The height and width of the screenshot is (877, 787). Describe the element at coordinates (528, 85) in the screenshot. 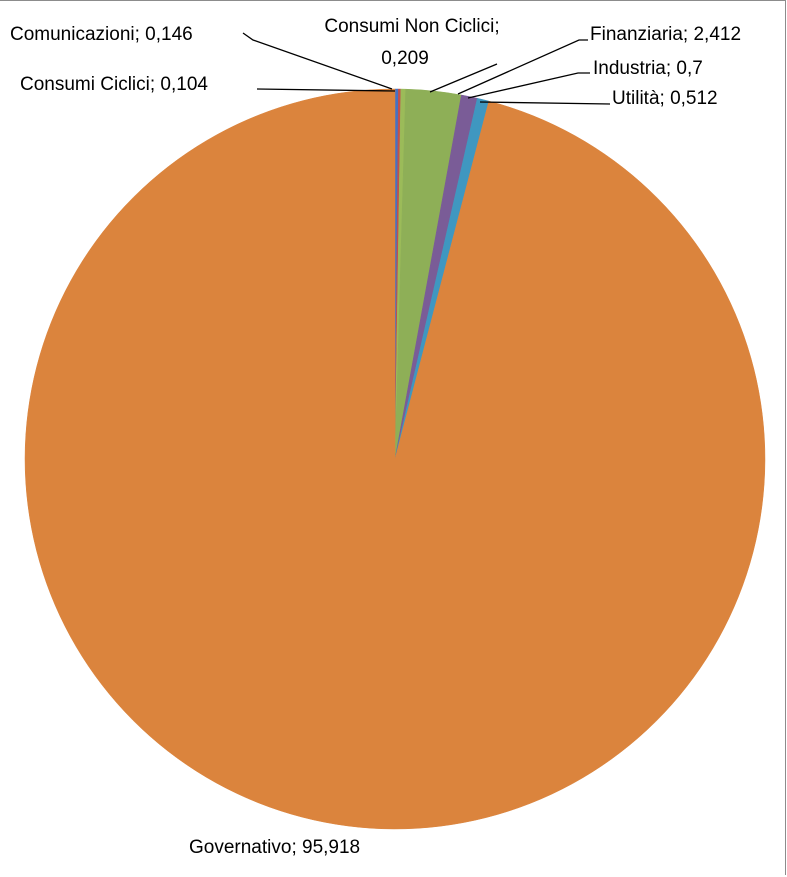

I see `leader-industria` at that location.